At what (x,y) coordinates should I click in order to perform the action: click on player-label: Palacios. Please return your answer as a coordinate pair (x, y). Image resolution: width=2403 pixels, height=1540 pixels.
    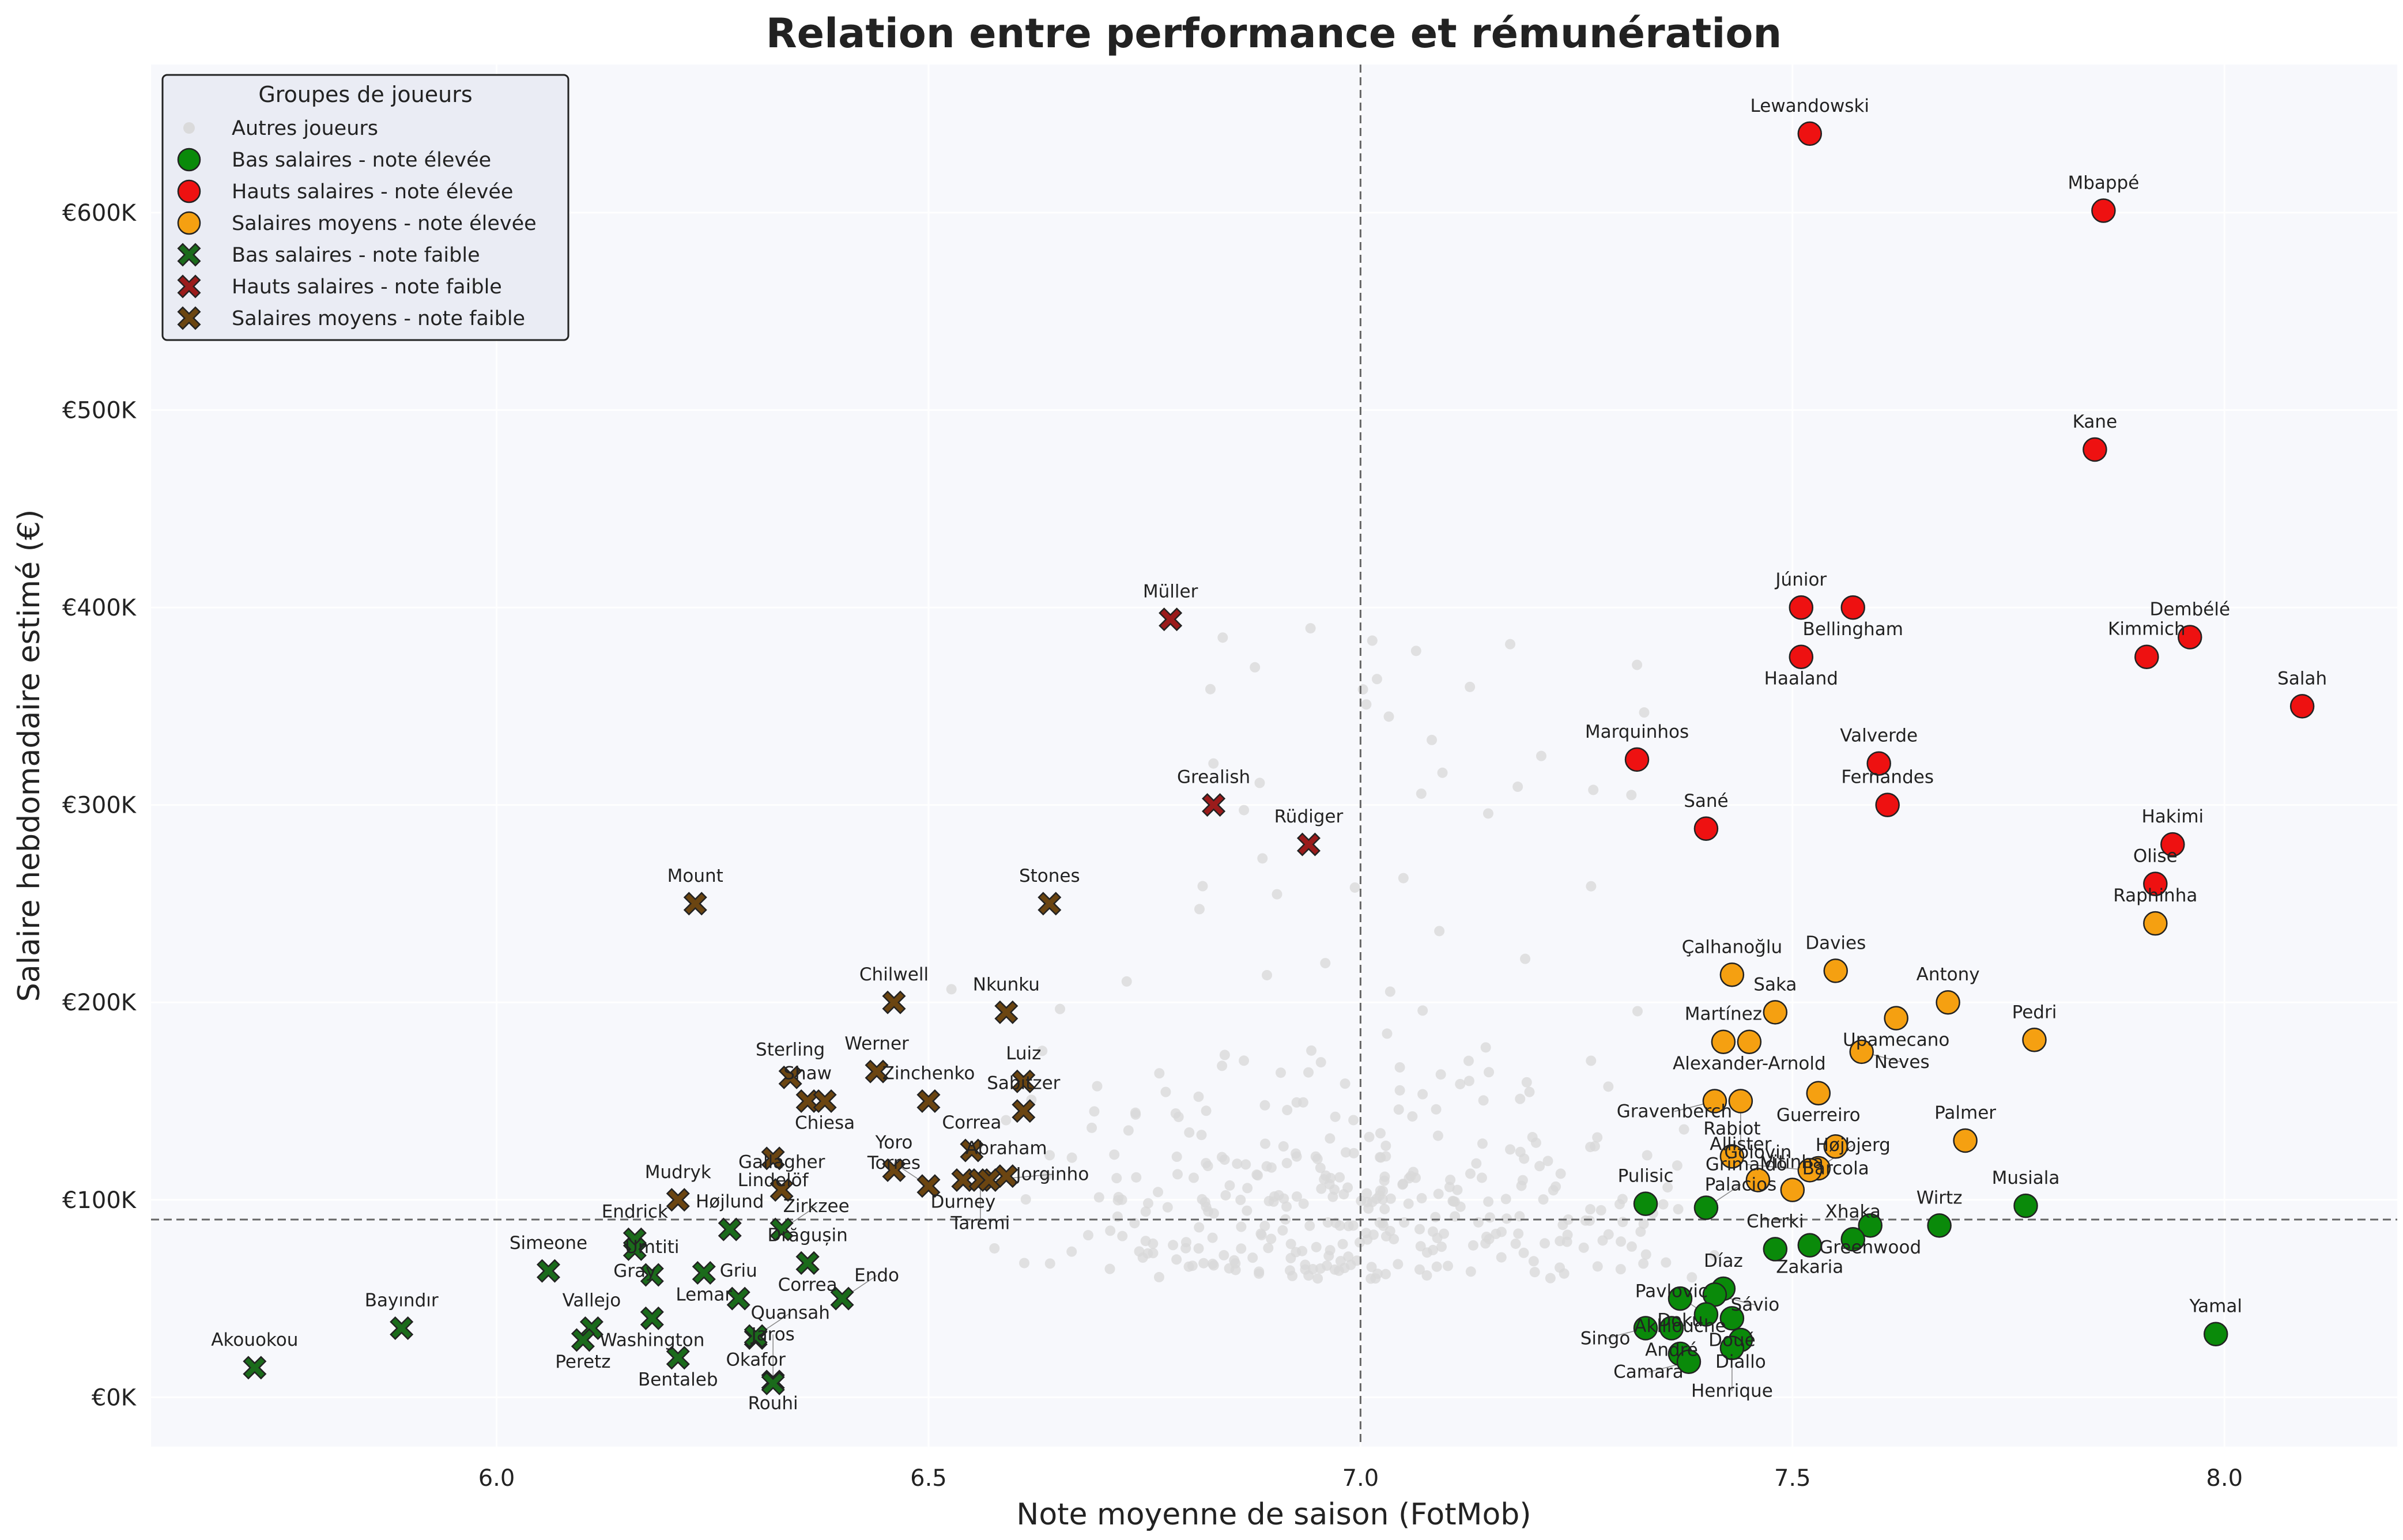
    Looking at the image, I should click on (1741, 1184).